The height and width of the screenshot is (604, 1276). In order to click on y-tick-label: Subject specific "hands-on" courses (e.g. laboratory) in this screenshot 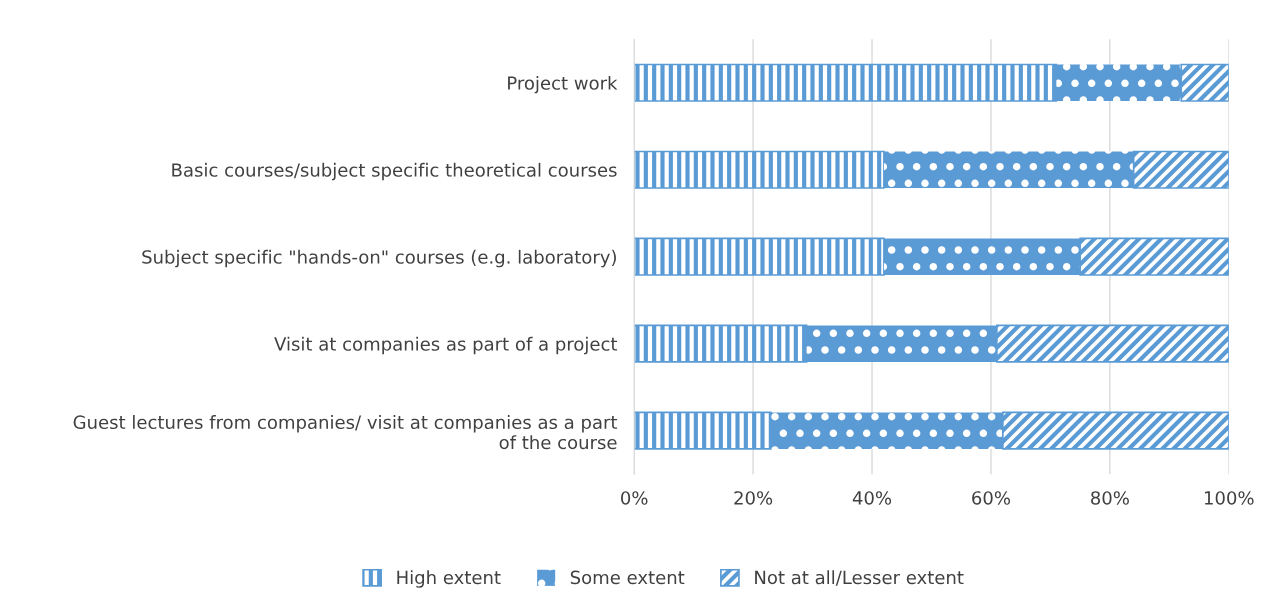, I will do `click(379, 258)`.